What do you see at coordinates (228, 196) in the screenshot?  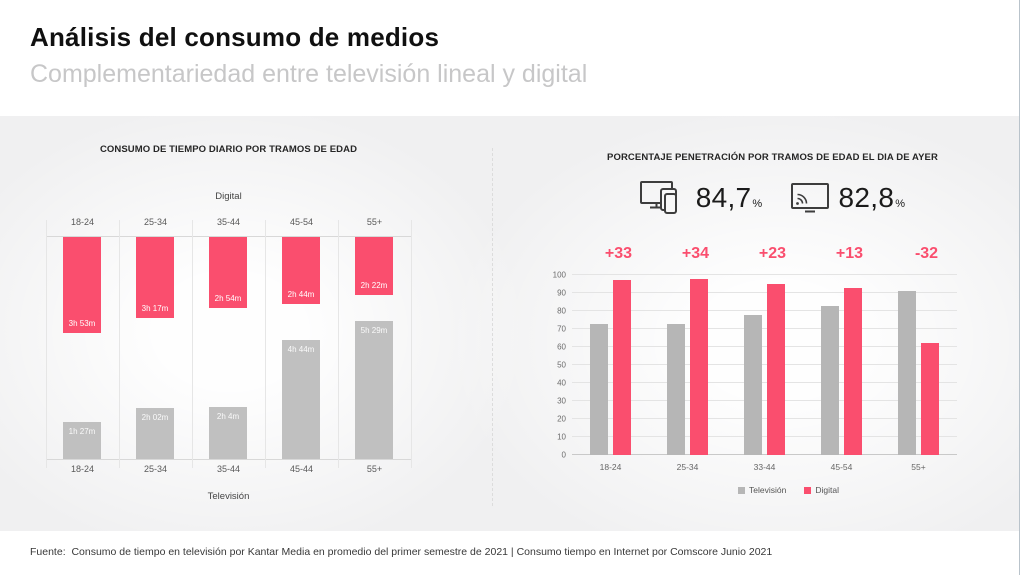 I see `digital-axis-label: Digital` at bounding box center [228, 196].